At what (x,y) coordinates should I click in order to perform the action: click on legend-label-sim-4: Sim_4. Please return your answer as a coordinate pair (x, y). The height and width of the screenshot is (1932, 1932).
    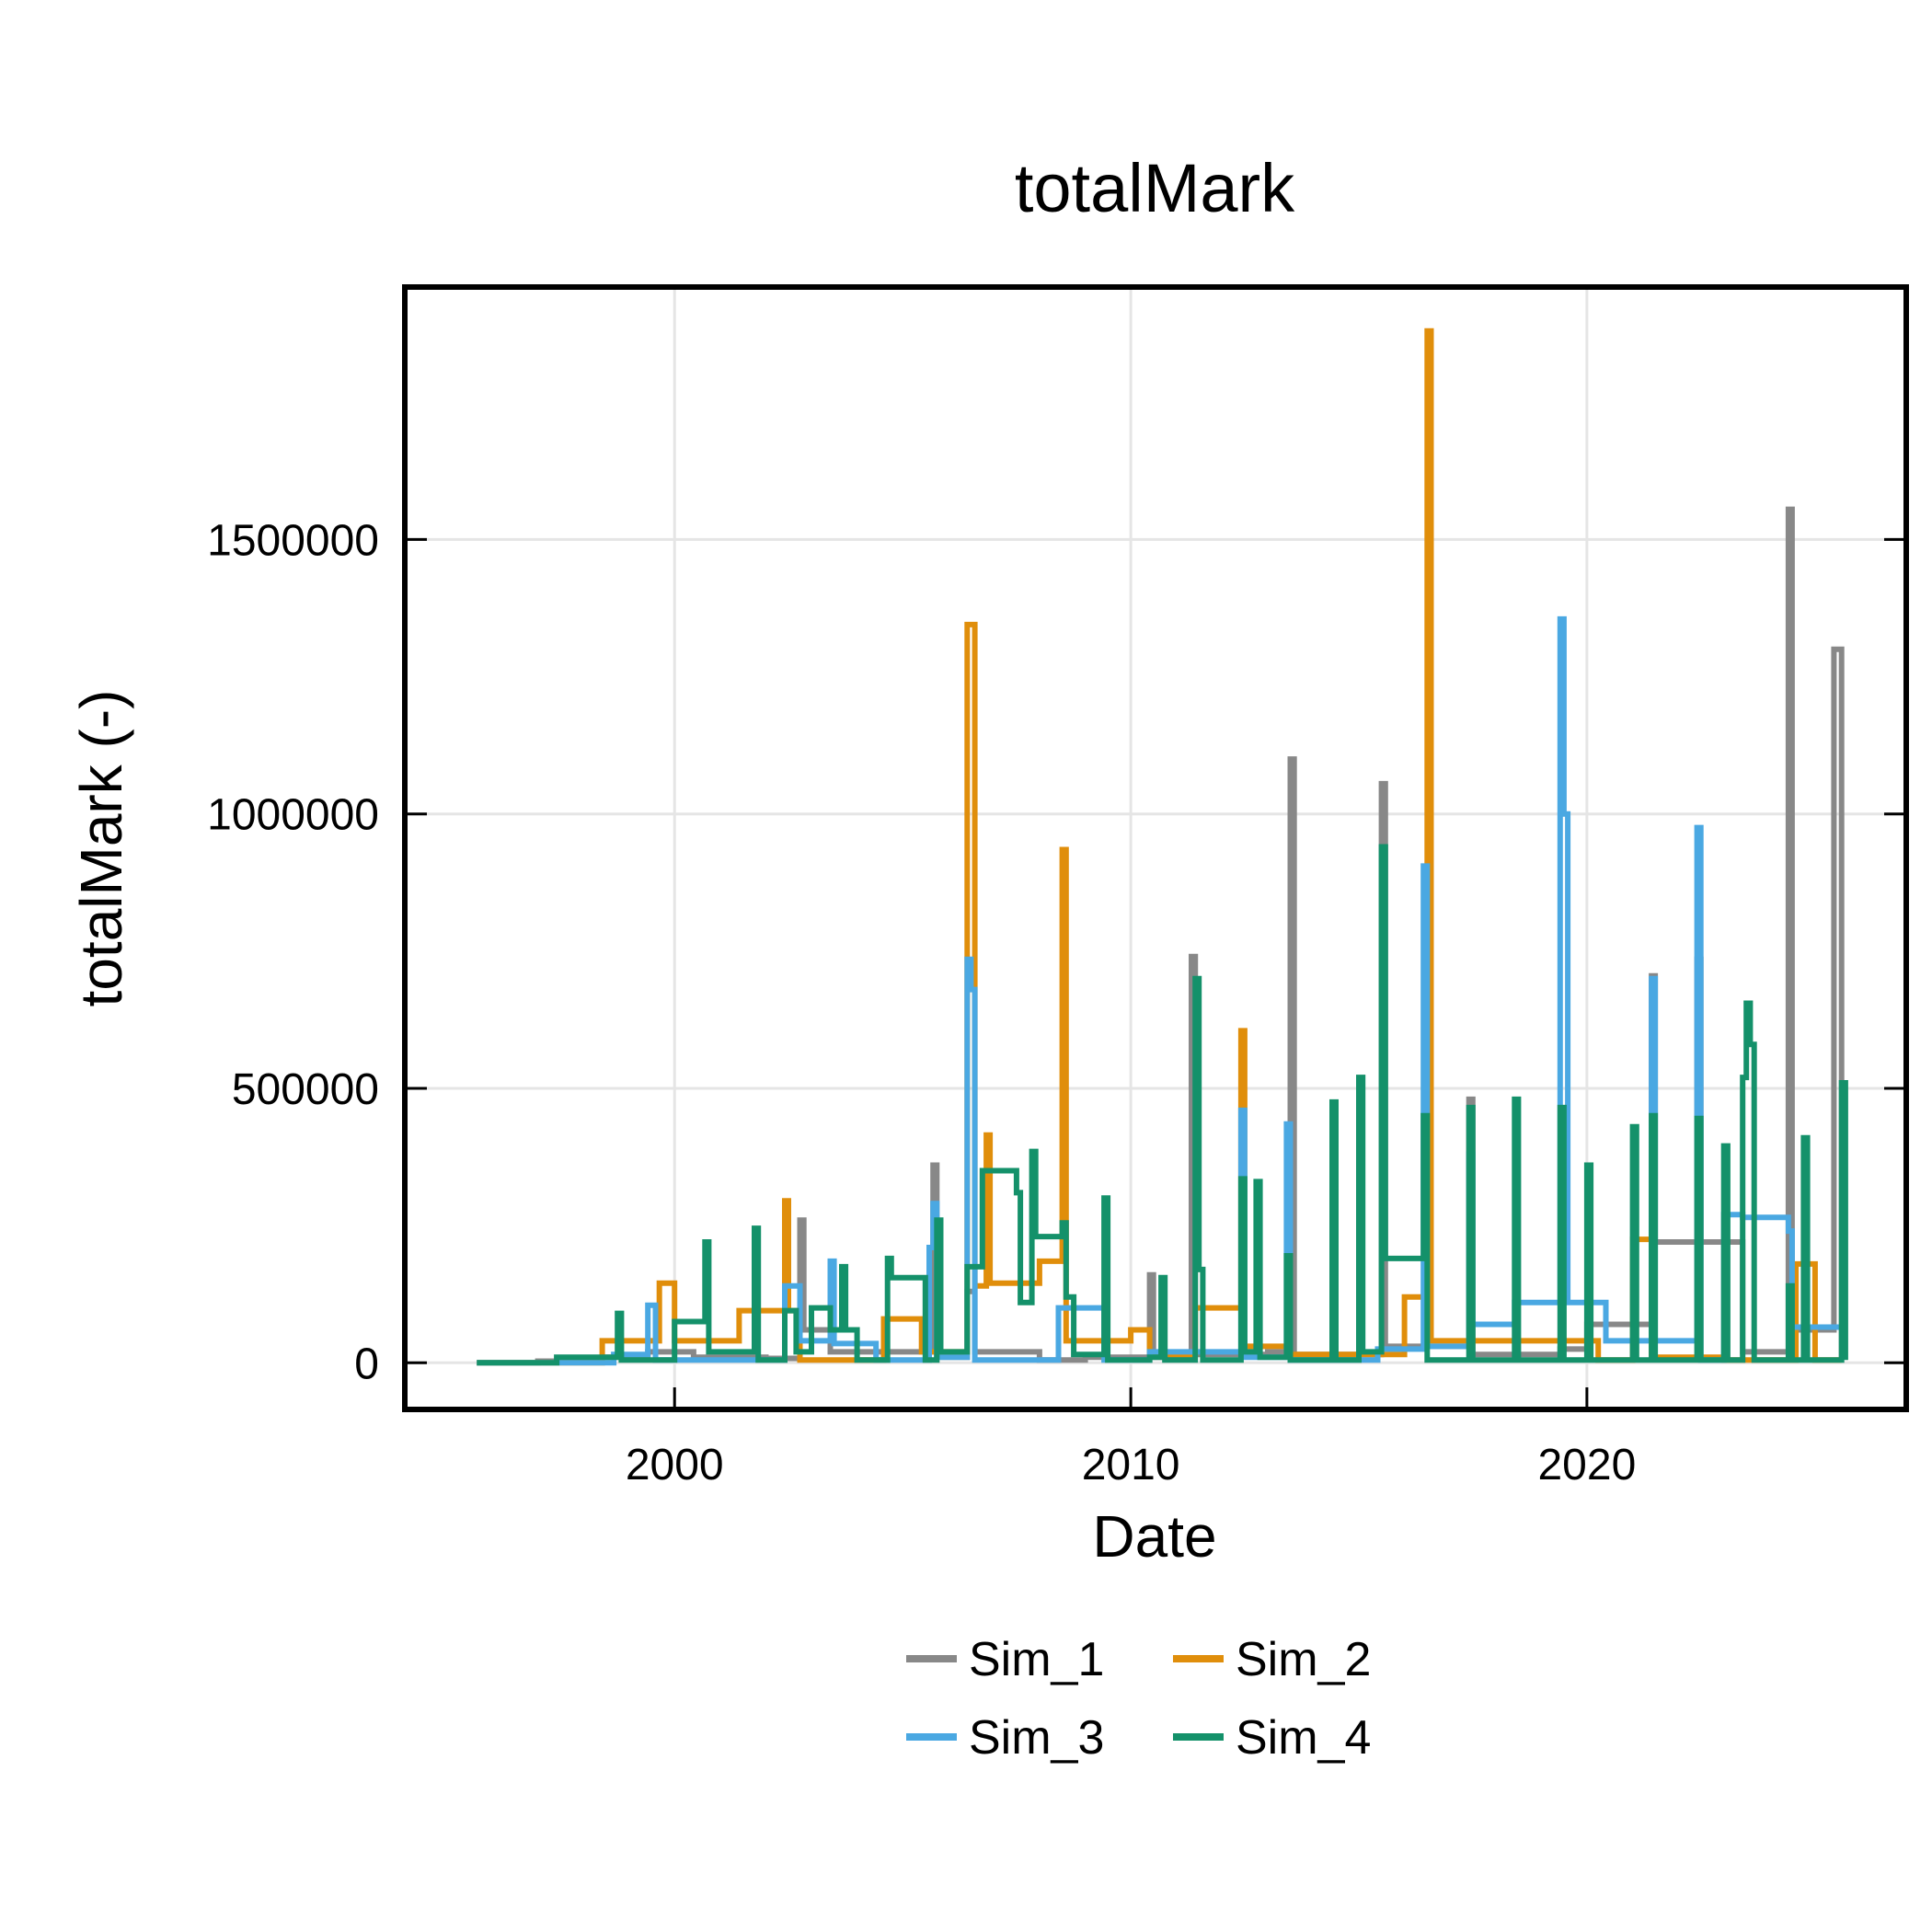
    Looking at the image, I should click on (1303, 1738).